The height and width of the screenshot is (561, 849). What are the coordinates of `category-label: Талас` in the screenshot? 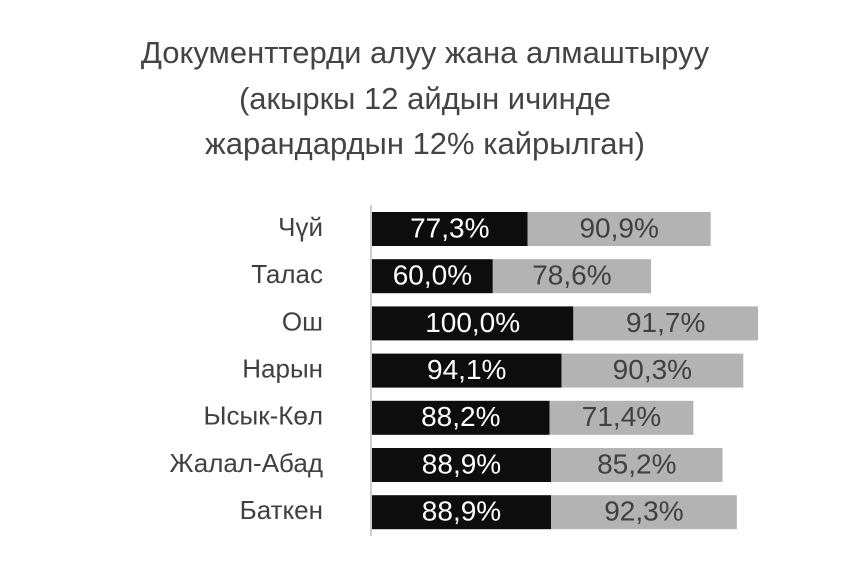 It's located at (287, 274).